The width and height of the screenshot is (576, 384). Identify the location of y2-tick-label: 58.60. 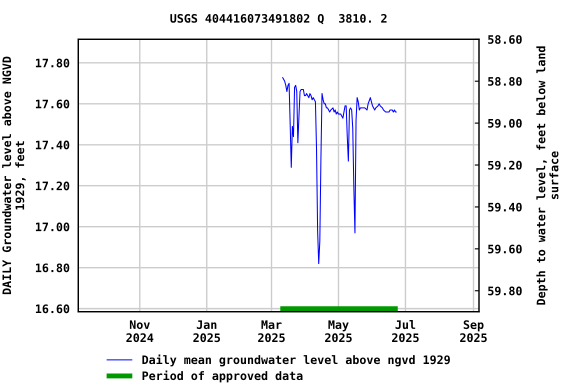
(505, 39).